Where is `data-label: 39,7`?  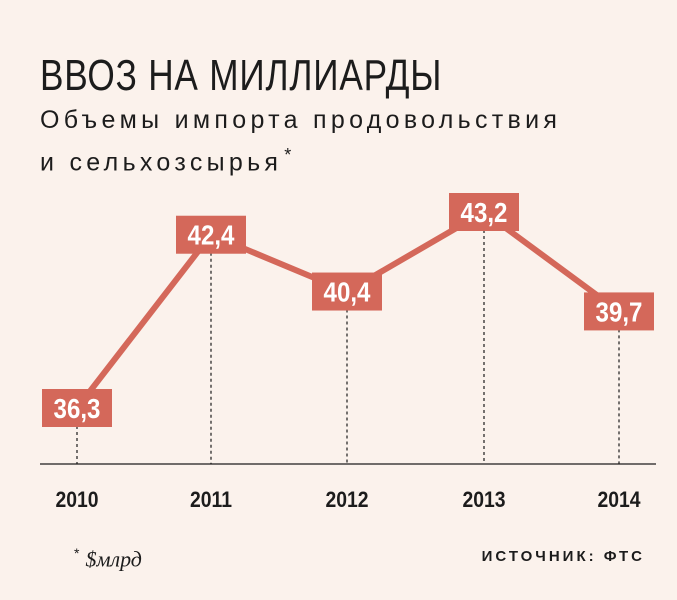 data-label: 39,7 is located at coordinates (619, 312).